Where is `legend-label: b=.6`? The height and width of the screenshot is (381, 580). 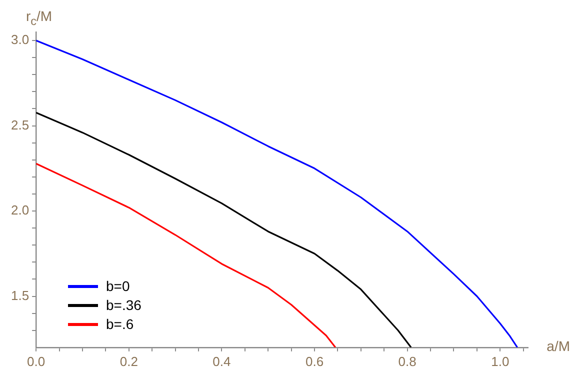 legend-label: b=.6 is located at coordinates (120, 324).